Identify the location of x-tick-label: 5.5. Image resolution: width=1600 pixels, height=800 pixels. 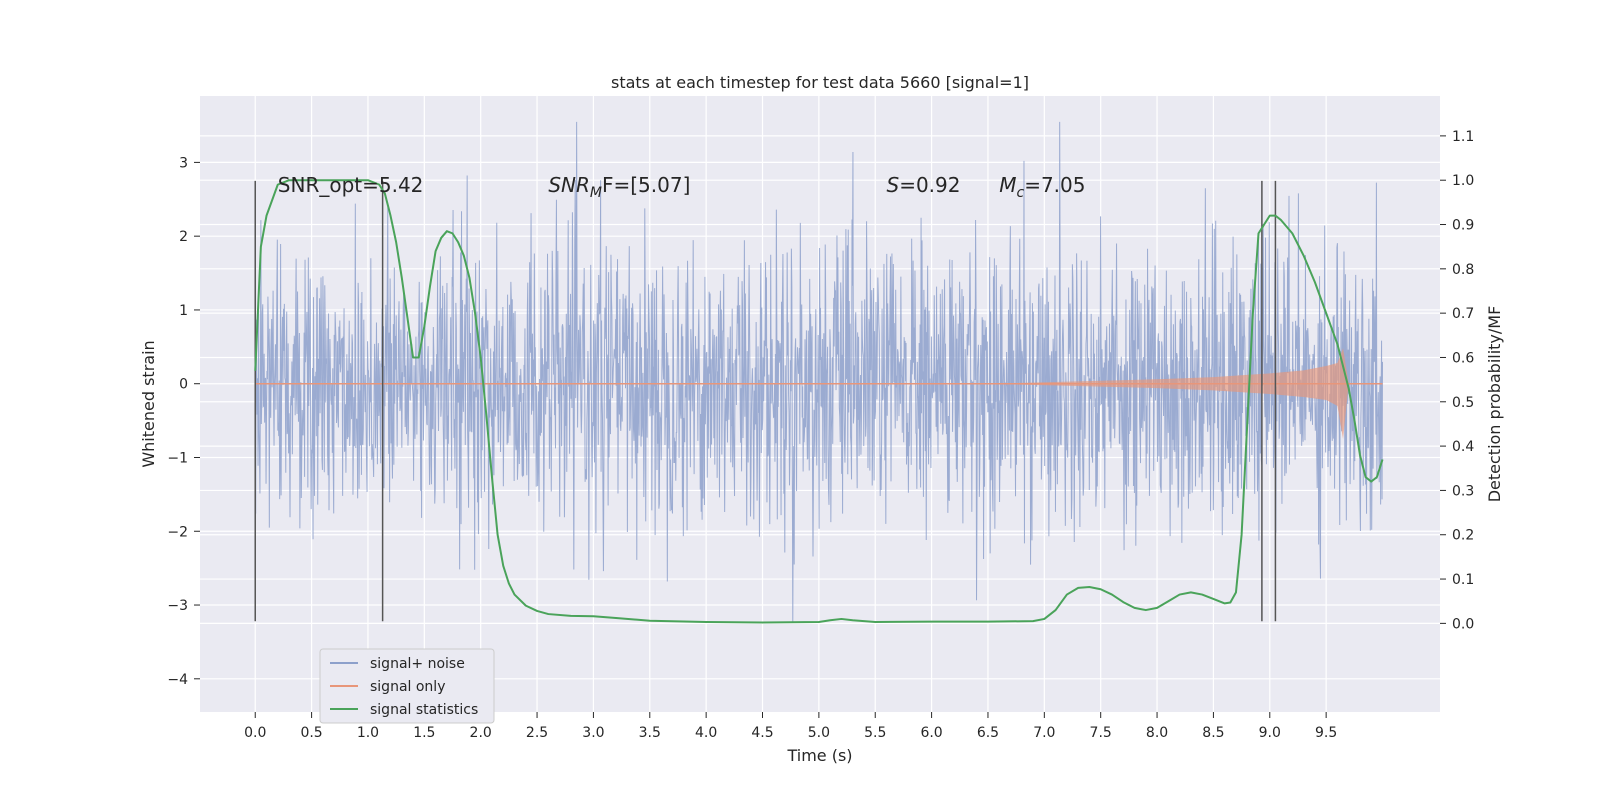
(875, 733).